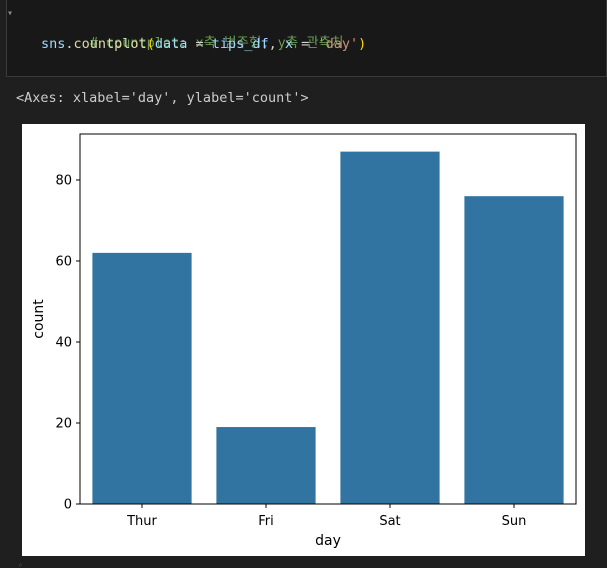 This screenshot has width=607, height=568. Describe the element at coordinates (276, 44) in the screenshot. I see `code-comma: ,` at that location.